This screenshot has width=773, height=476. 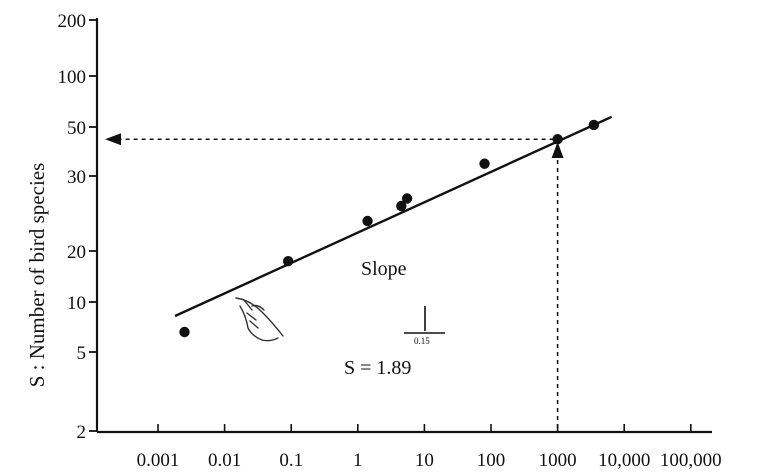 What do you see at coordinates (76, 177) in the screenshot?
I see `y-tick-label: 30` at bounding box center [76, 177].